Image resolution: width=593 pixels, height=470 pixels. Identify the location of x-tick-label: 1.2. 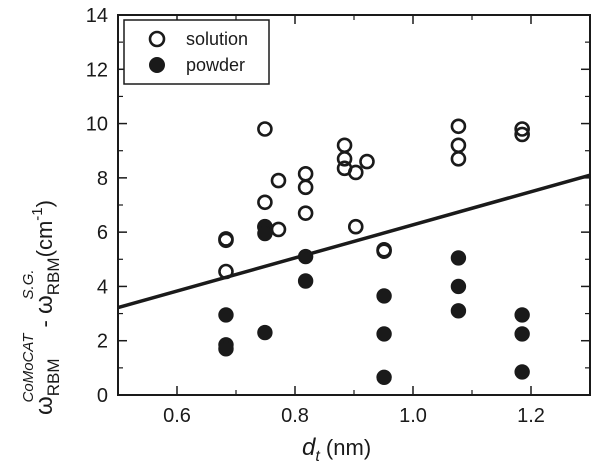
(531, 416).